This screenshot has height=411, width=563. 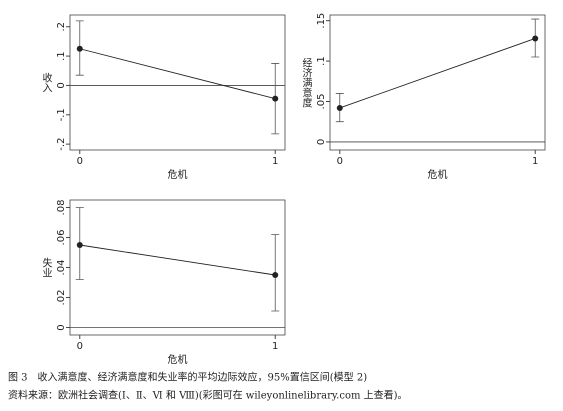 I want to click on caption: 图 3 收入满意度、经济满意度和失业率的平均边际效应，95%置信区间(模型 2), so click(x=187, y=377).